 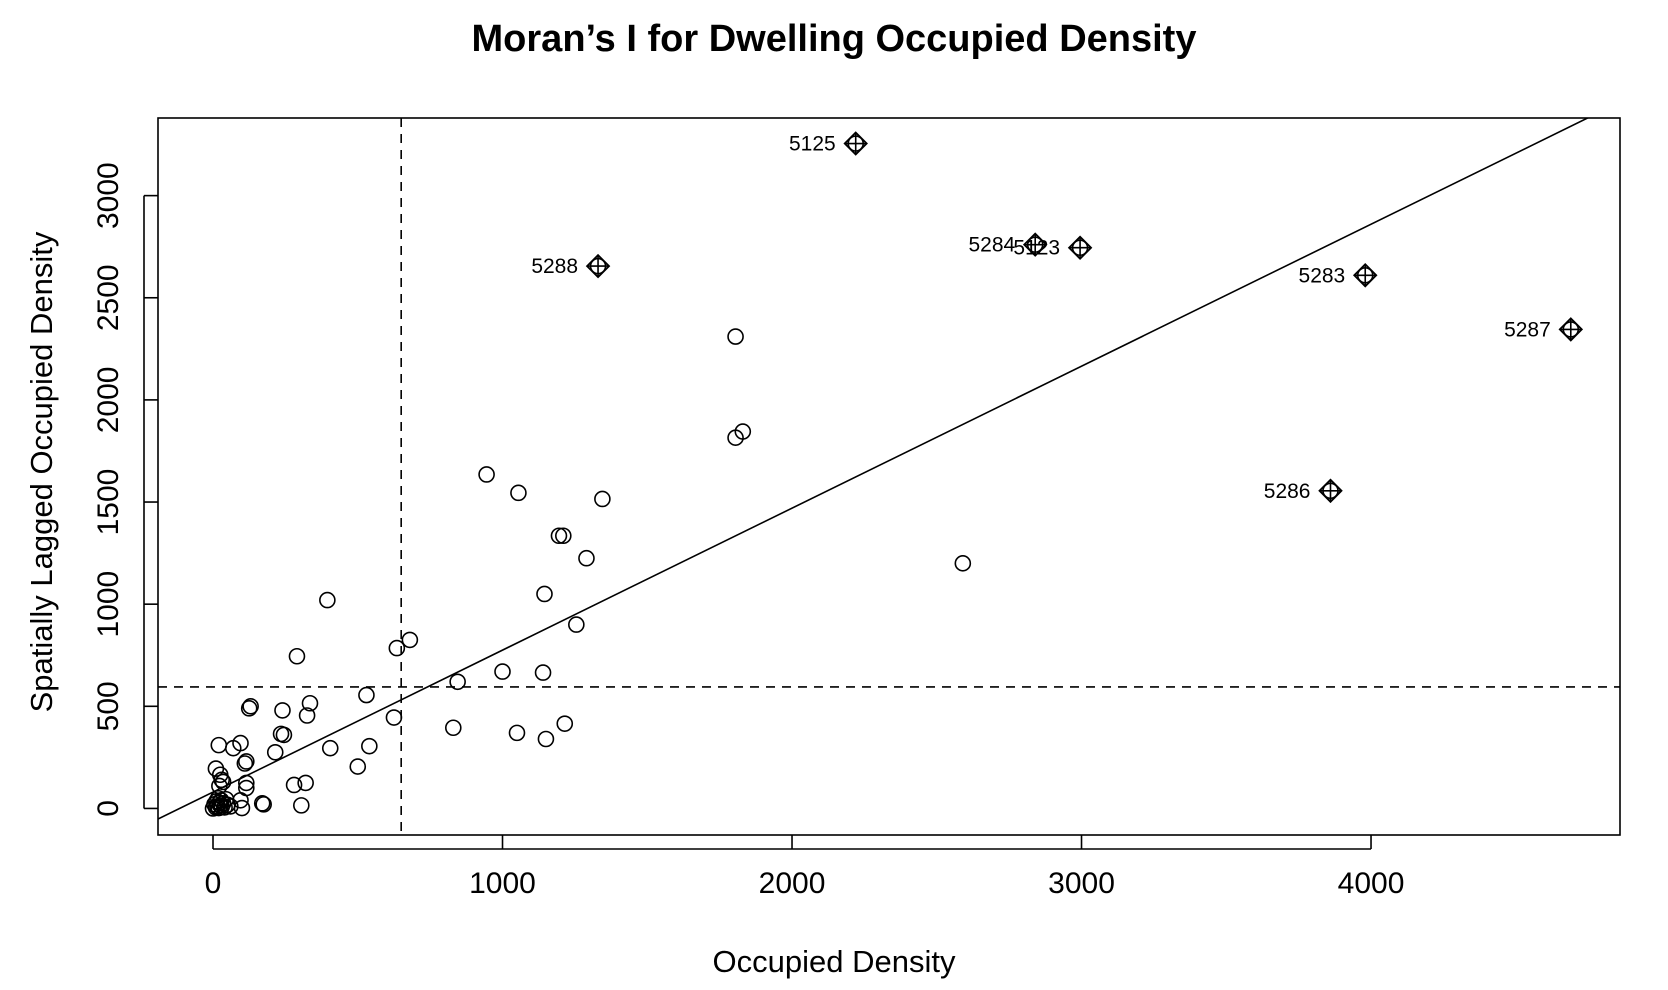 I want to click on x-tick-label: 4000, so click(x=1371, y=883).